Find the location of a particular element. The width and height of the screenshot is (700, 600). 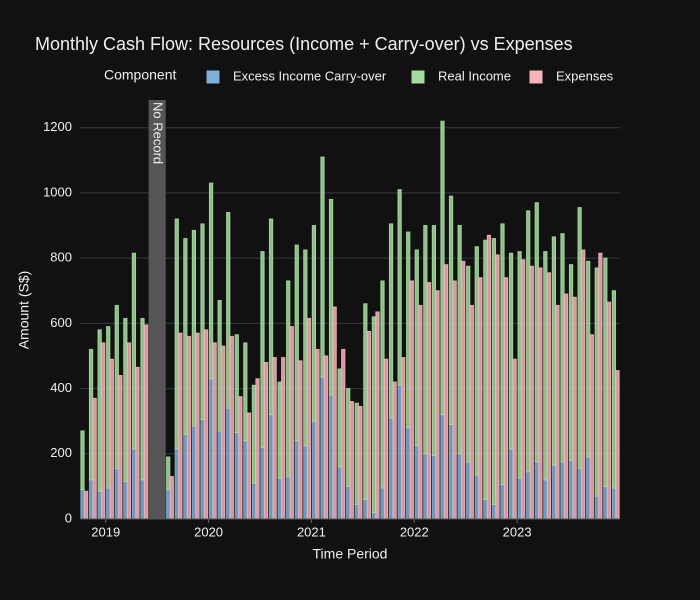

legend-label: Expenses is located at coordinates (585, 75).